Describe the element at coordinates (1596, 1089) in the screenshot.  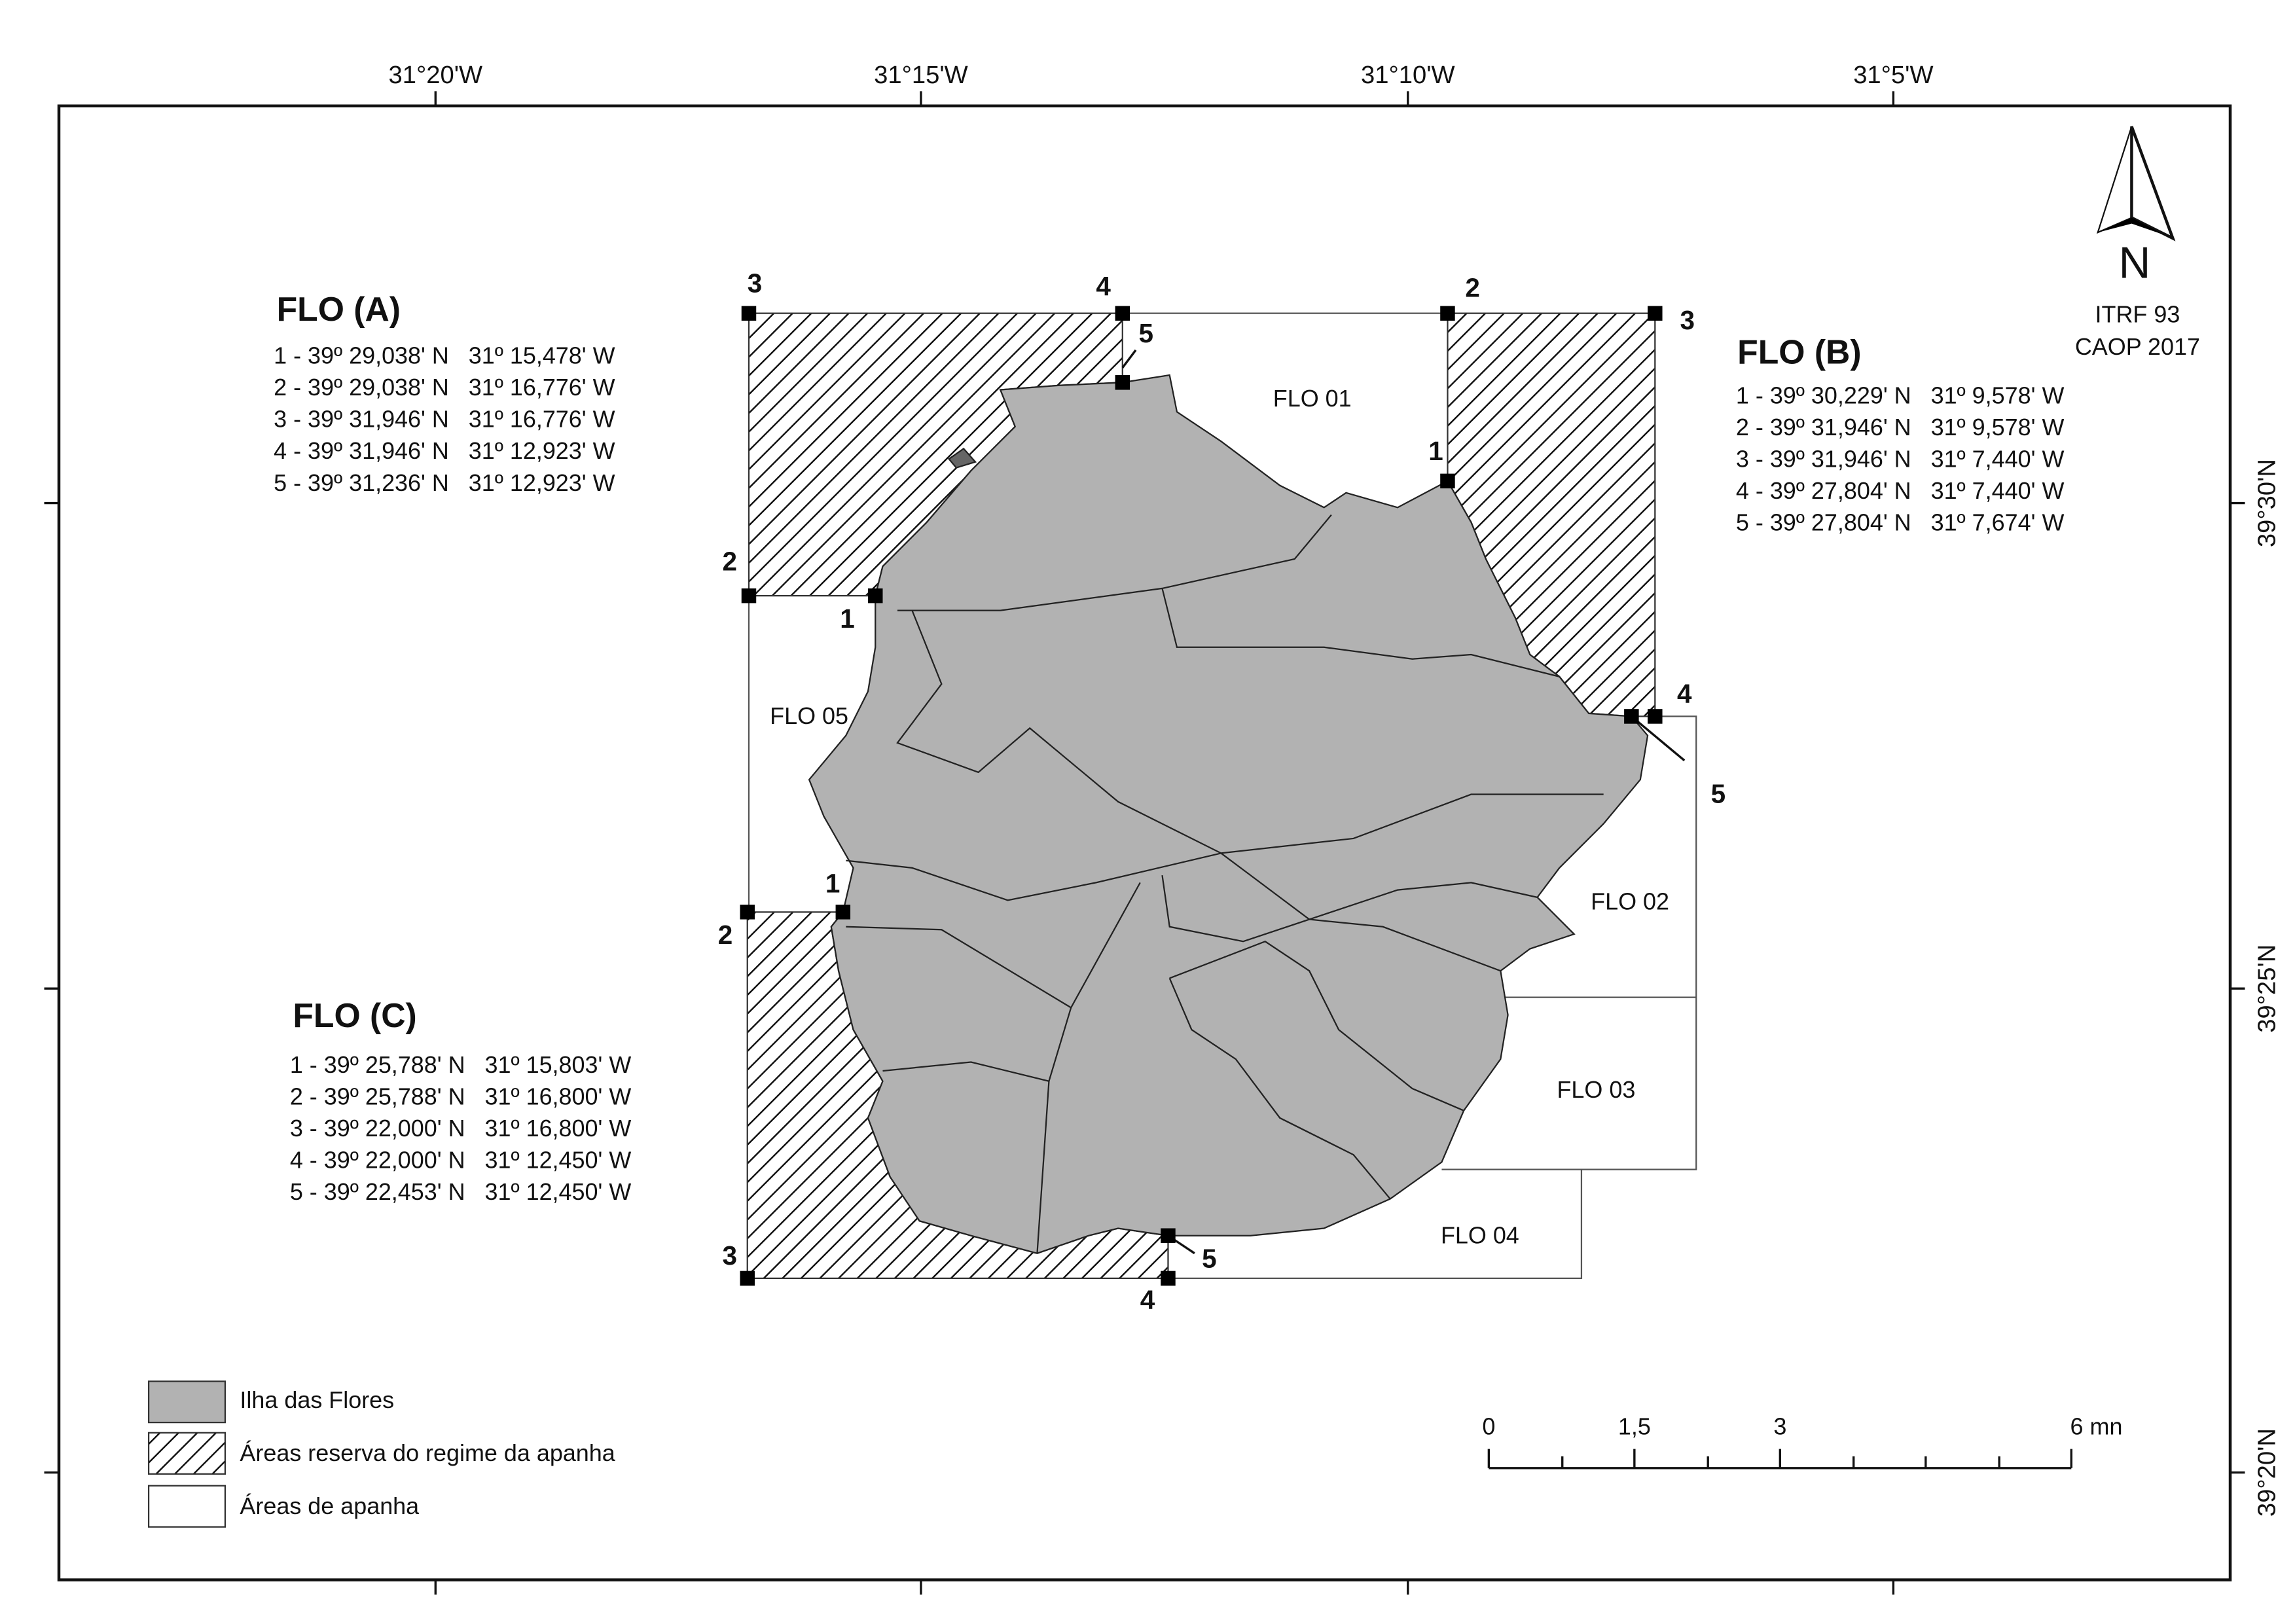
I see `area-label: FLO 03` at that location.